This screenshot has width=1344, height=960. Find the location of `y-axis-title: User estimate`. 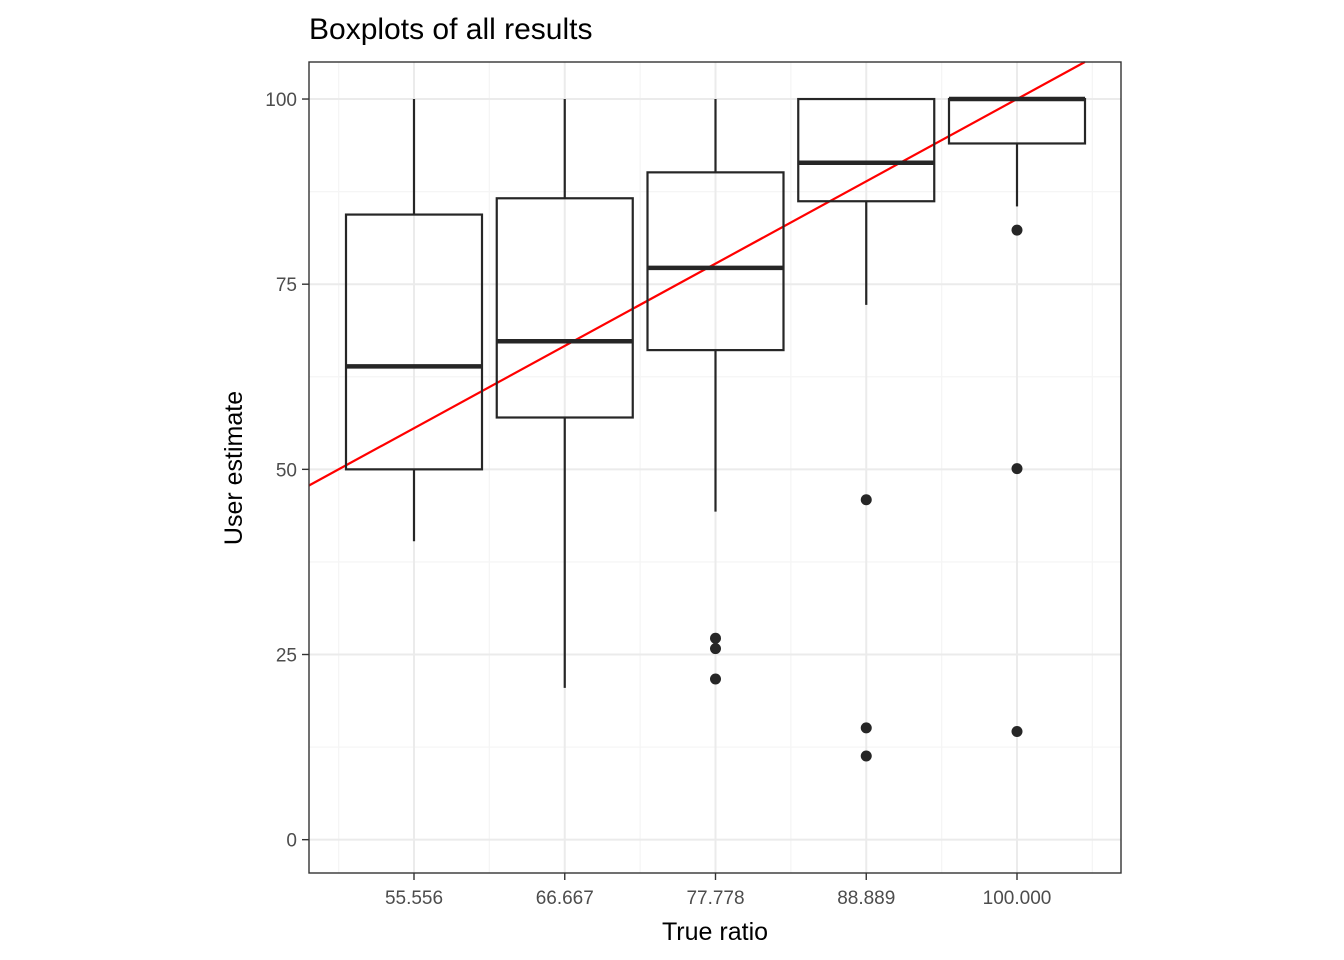

y-axis-title: User estimate is located at coordinates (234, 468).